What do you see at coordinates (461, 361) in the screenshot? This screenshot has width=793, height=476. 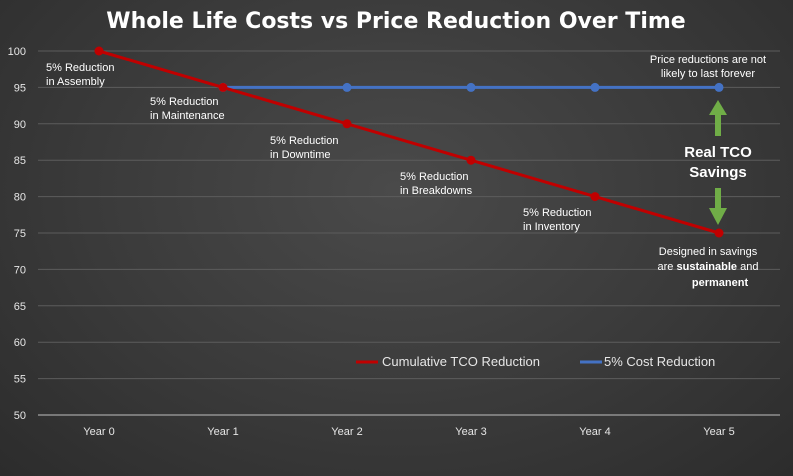 I see `legend-label: Cumulative TCO Reduction` at bounding box center [461, 361].